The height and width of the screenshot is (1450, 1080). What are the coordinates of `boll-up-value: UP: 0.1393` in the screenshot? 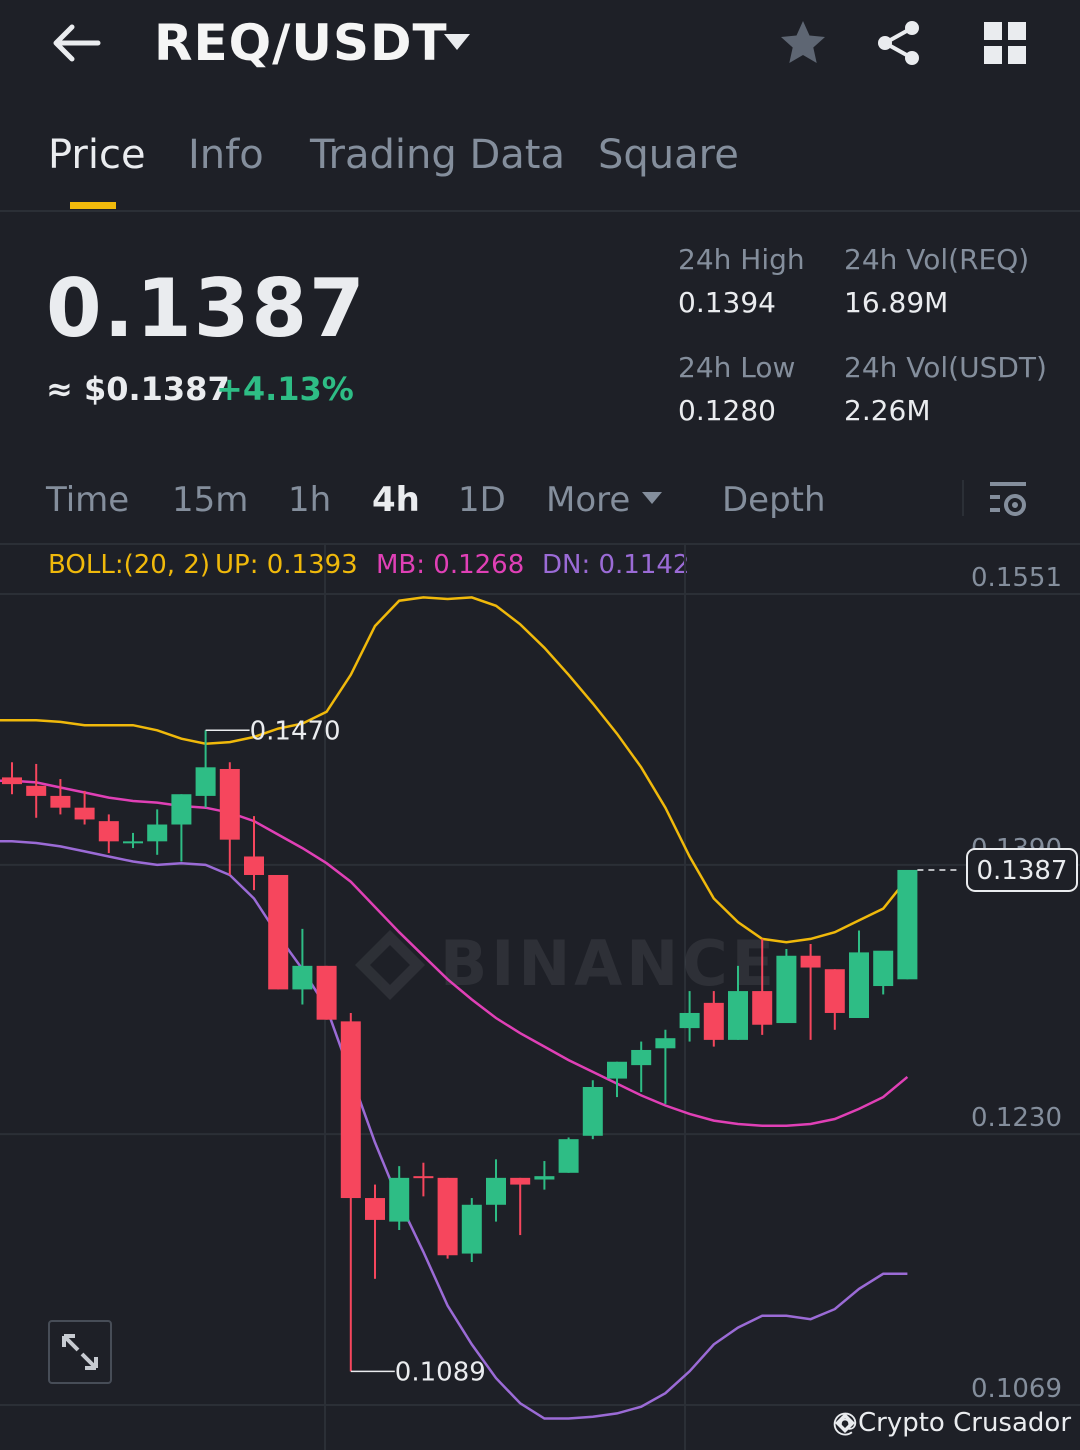 It's located at (286, 565).